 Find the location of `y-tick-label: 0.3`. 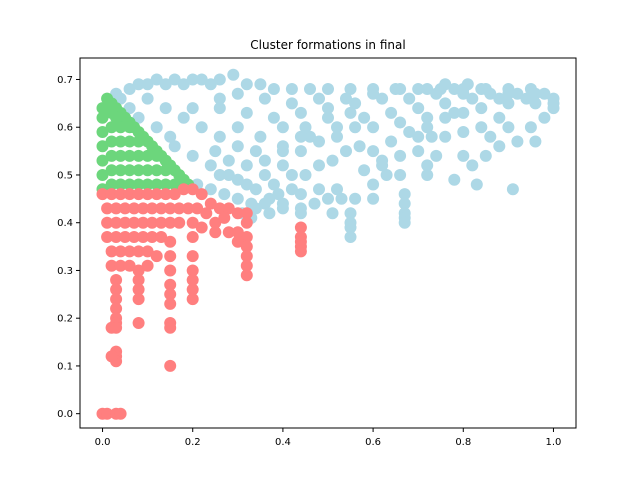

y-tick-label: 0.3 is located at coordinates (65, 271).